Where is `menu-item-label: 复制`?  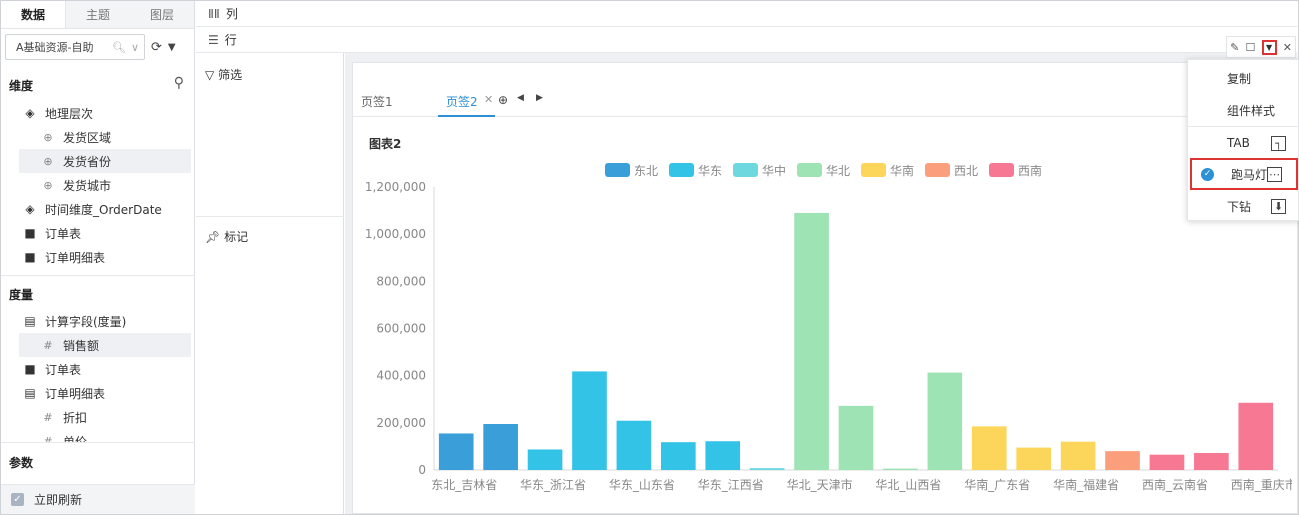
menu-item-label: 复制 is located at coordinates (1239, 78).